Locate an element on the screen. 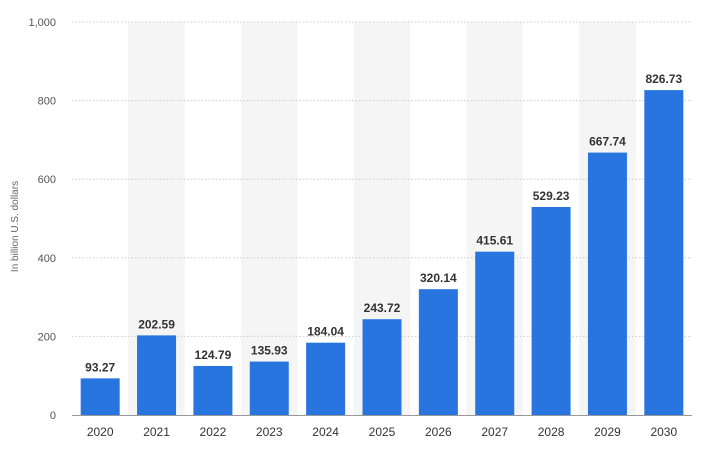 This screenshot has width=709, height=451. data-label: 124.79 is located at coordinates (213, 355).